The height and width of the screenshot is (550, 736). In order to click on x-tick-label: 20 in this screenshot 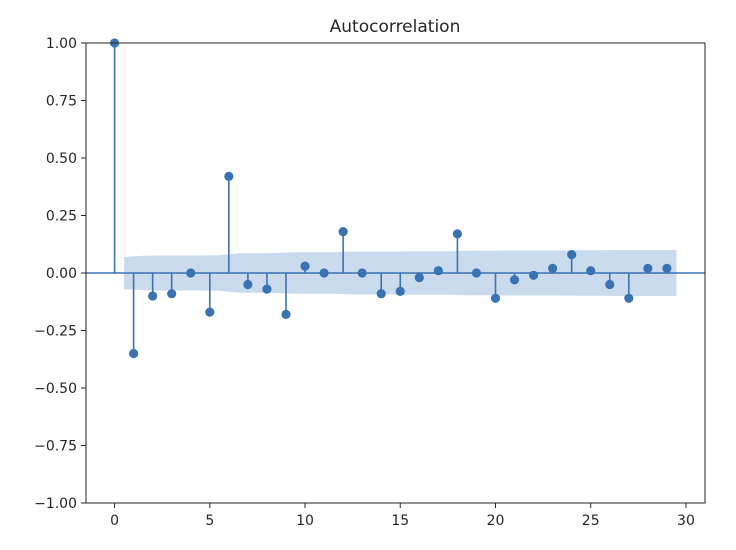, I will do `click(496, 521)`.